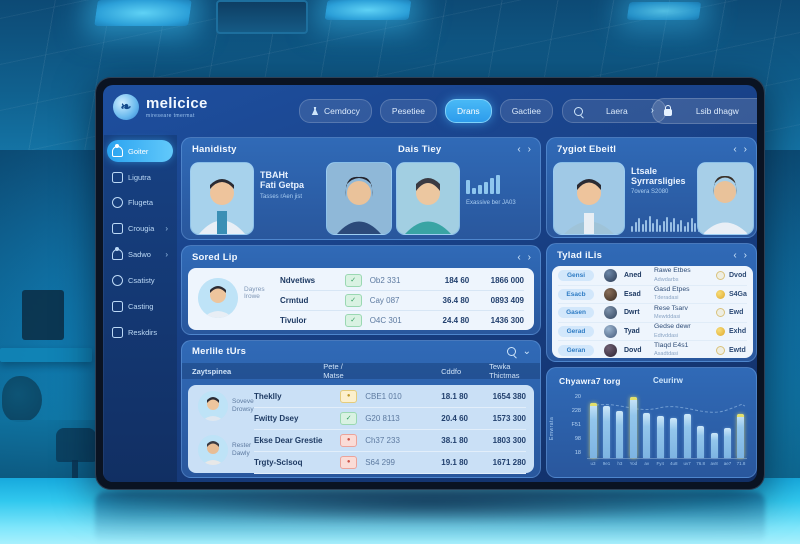  Describe the element at coordinates (177, 103) in the screenshot. I see `brand-name: melicice` at that location.